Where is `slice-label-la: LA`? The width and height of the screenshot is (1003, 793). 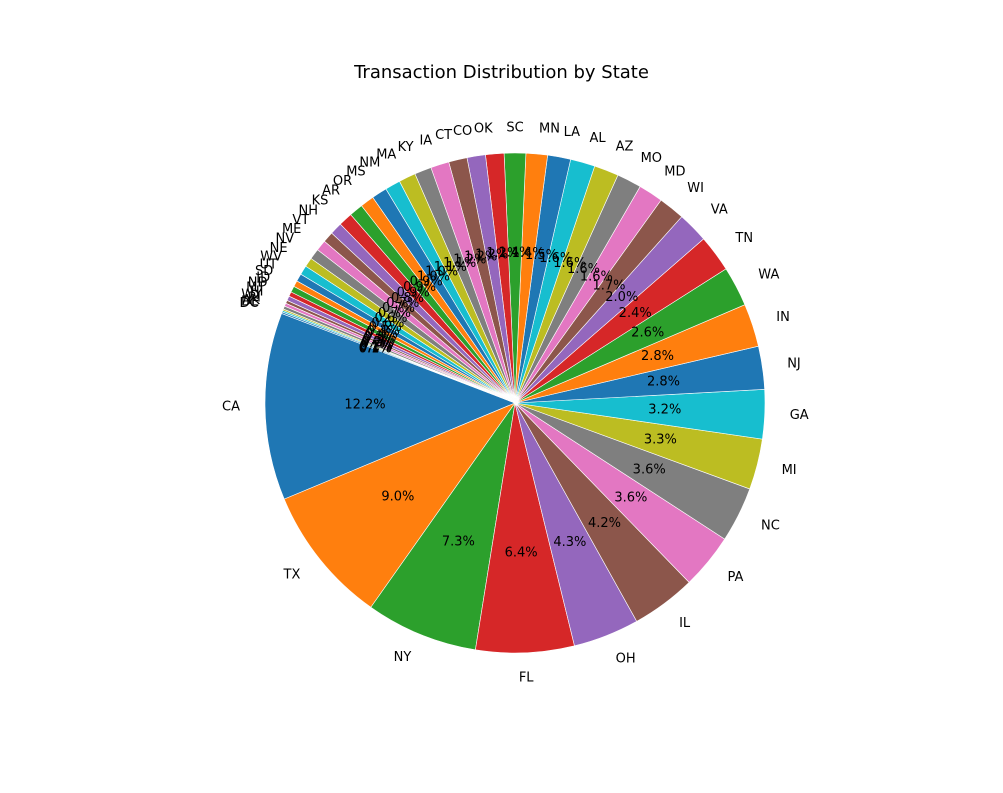 slice-label-la: LA is located at coordinates (572, 132).